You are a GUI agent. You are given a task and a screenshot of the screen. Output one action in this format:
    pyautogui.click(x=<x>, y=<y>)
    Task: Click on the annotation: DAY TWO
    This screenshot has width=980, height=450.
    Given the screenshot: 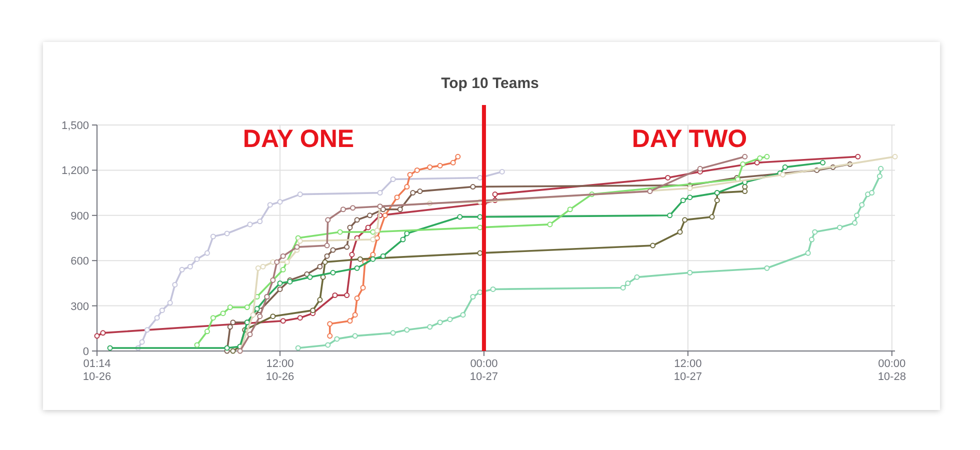 What is the action you would take?
    pyautogui.click(x=690, y=139)
    